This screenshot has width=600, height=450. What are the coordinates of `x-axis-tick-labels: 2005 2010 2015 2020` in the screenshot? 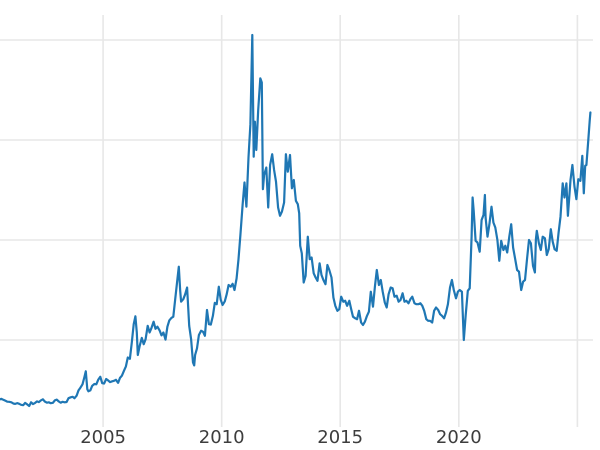 It's located at (281, 437).